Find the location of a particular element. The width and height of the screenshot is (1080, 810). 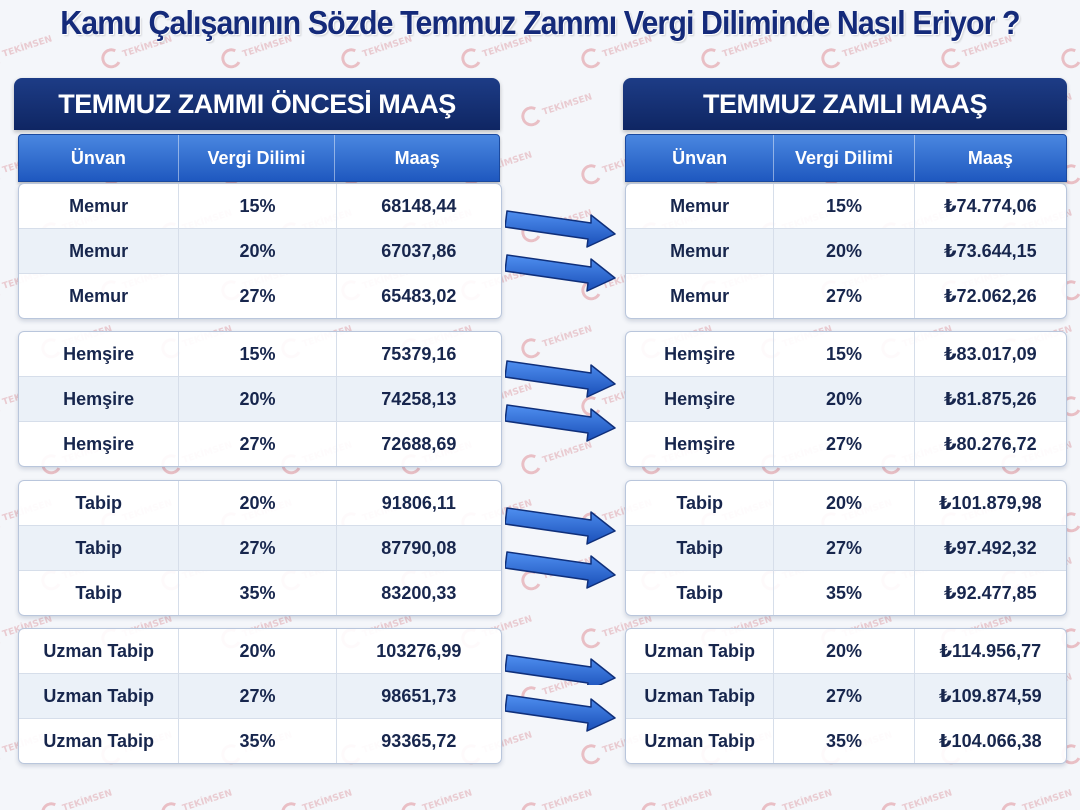

cell-maas: ₺92.477,85 is located at coordinates (990, 592).